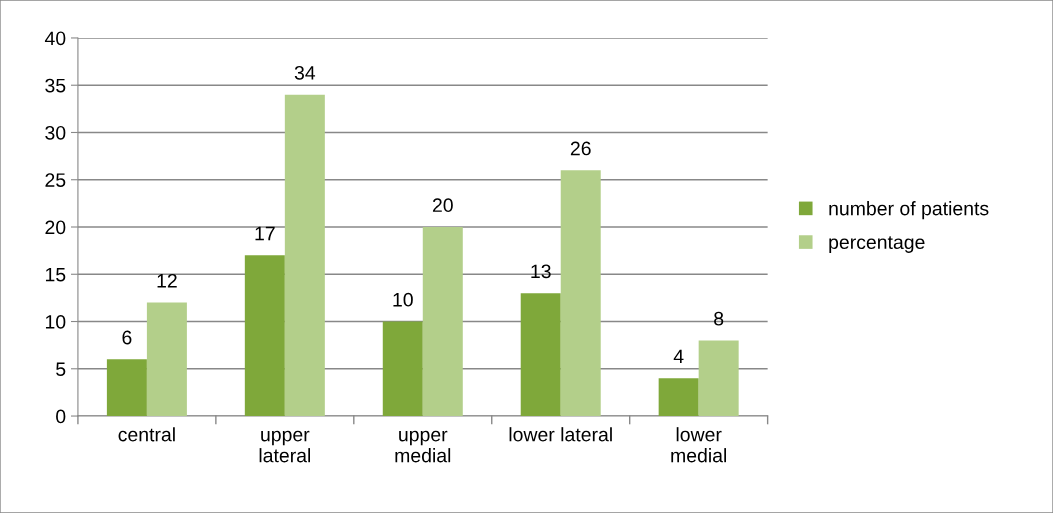  I want to click on data-label: 10, so click(403, 299).